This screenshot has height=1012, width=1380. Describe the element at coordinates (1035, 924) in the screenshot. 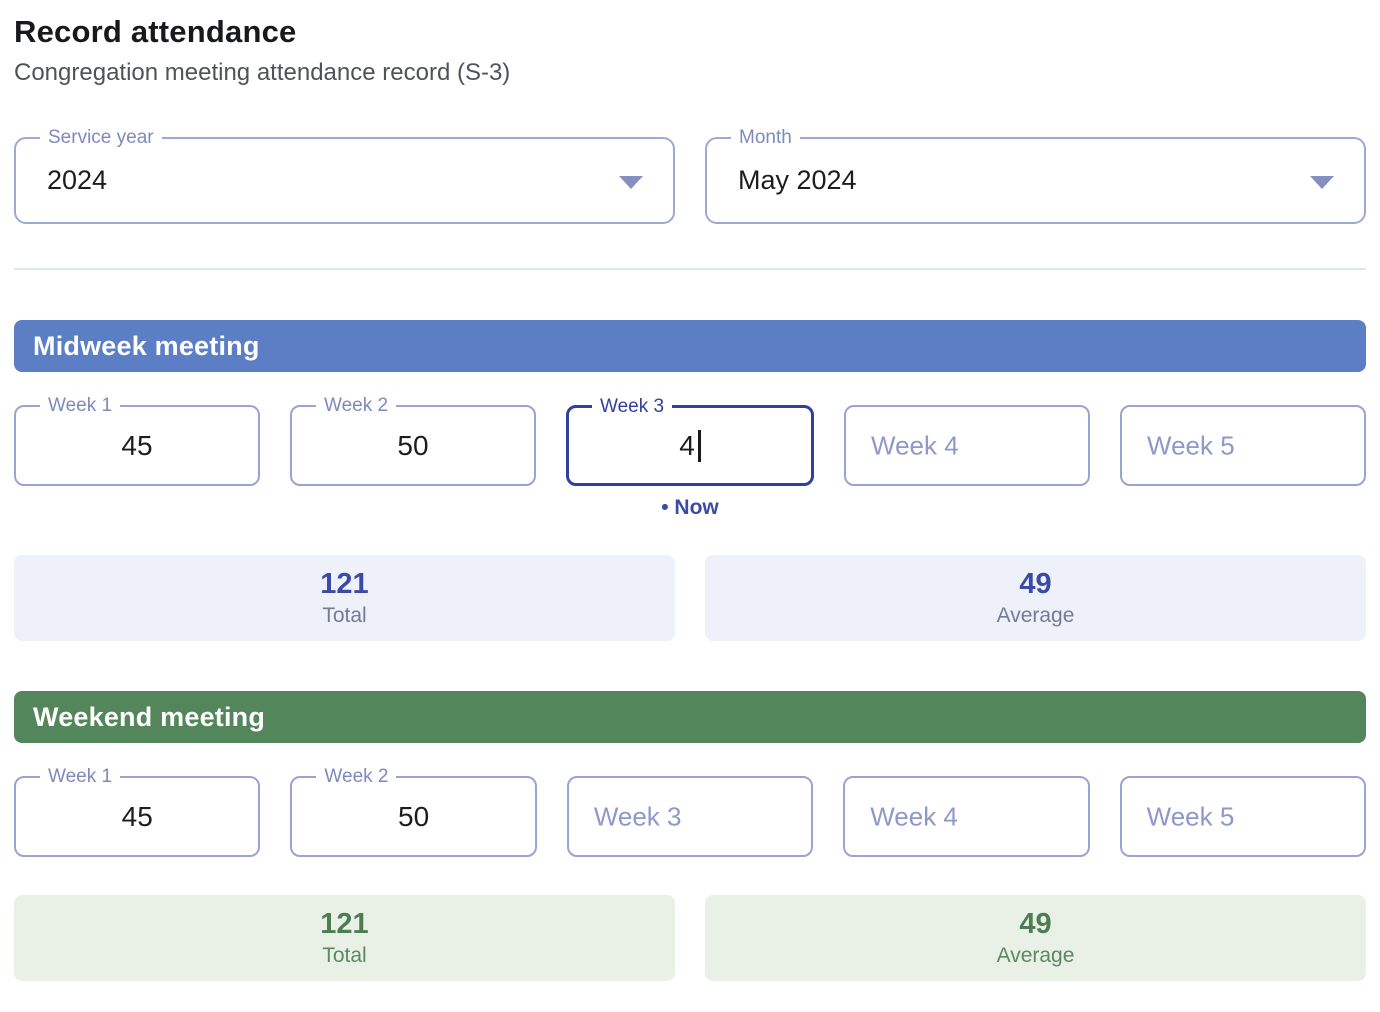

I see `weekend-average-value: 49` at that location.